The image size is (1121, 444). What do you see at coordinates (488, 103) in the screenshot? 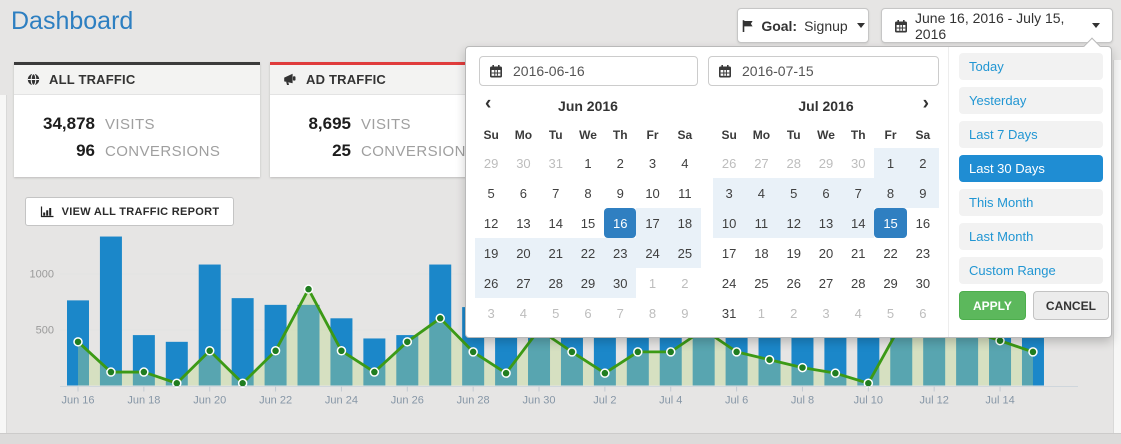
I see `prev-month-icon: ‹` at bounding box center [488, 103].